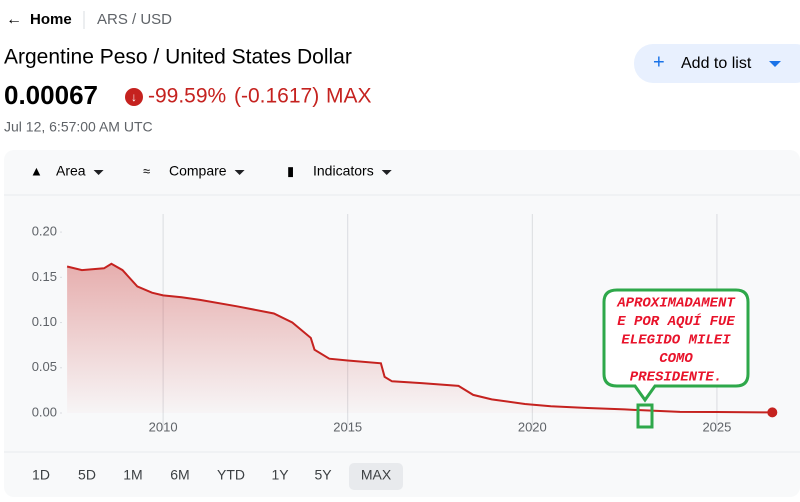 The width and height of the screenshot is (800, 502). What do you see at coordinates (276, 96) in the screenshot?
I see `change: (-0.1617)` at bounding box center [276, 96].